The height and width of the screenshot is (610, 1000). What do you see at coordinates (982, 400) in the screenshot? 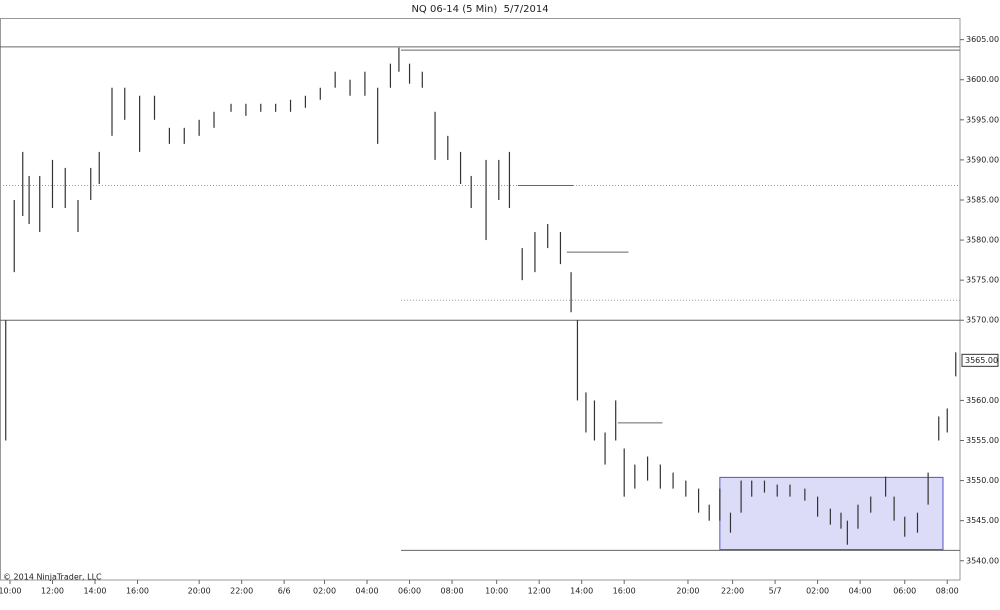
I see `y-tick-label: 3560.00` at bounding box center [982, 400].